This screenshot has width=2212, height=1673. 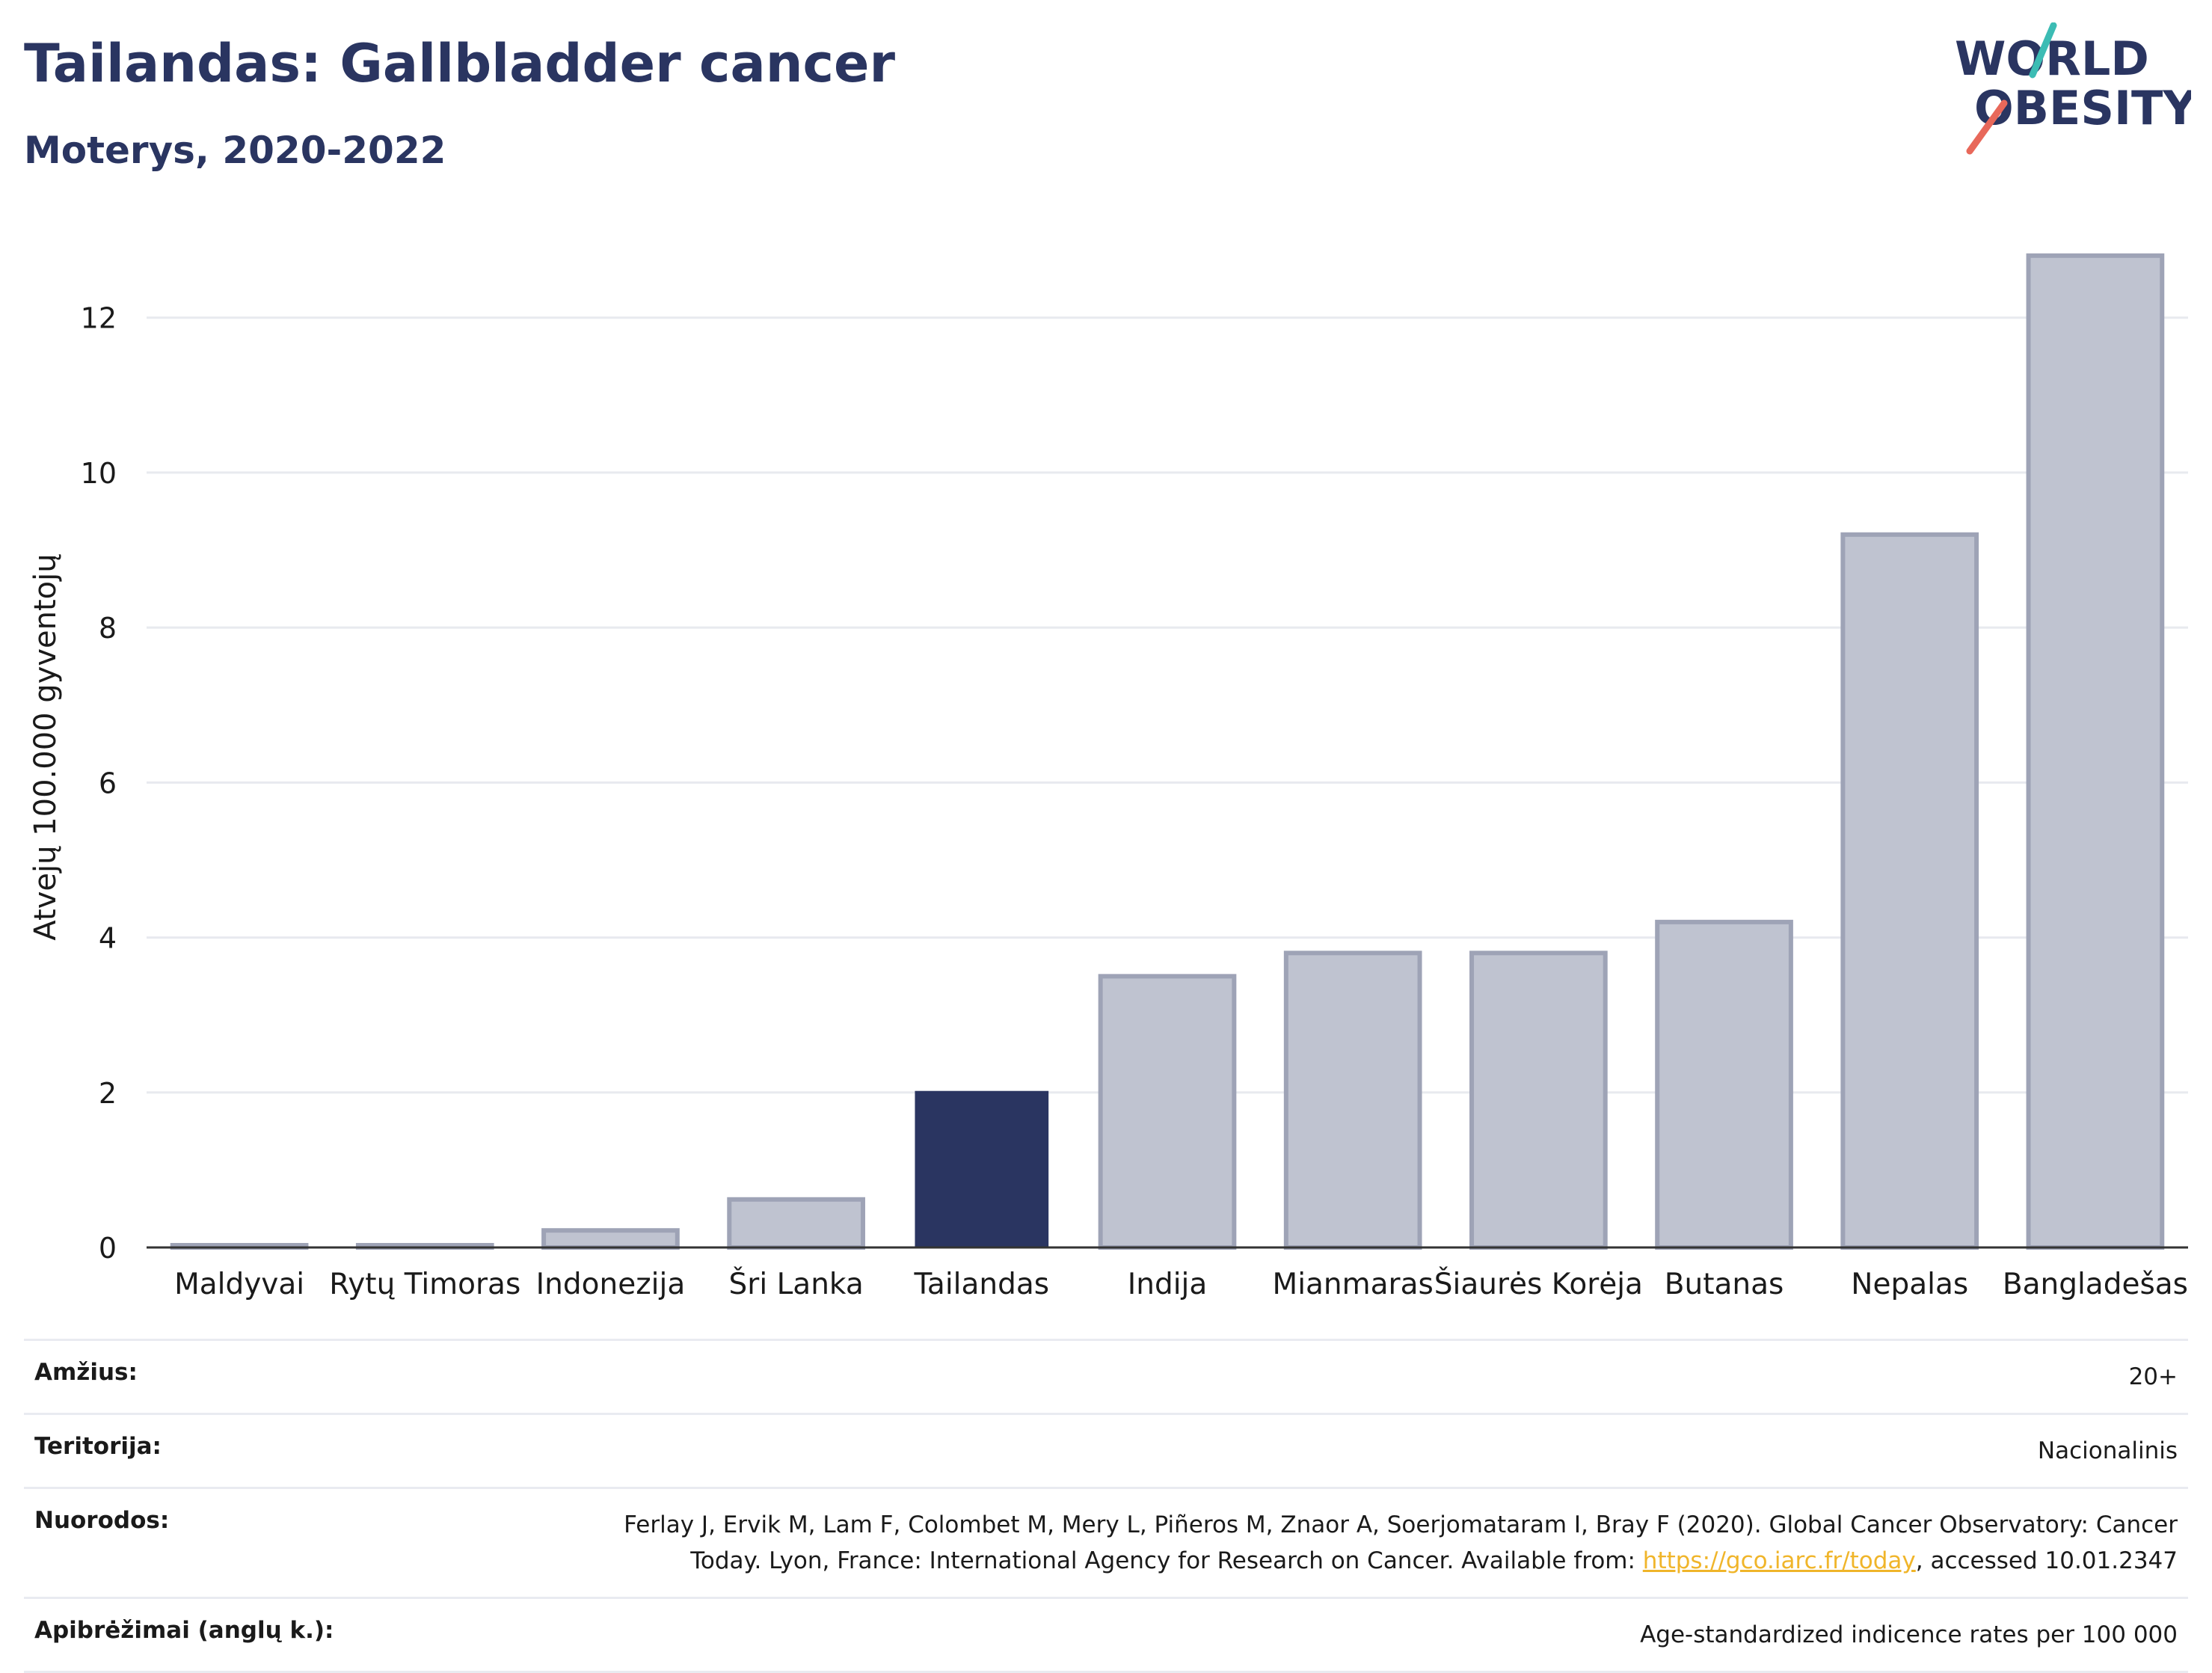 What do you see at coordinates (2082, 108) in the screenshot?
I see `svg-text: OBESITY` at bounding box center [2082, 108].